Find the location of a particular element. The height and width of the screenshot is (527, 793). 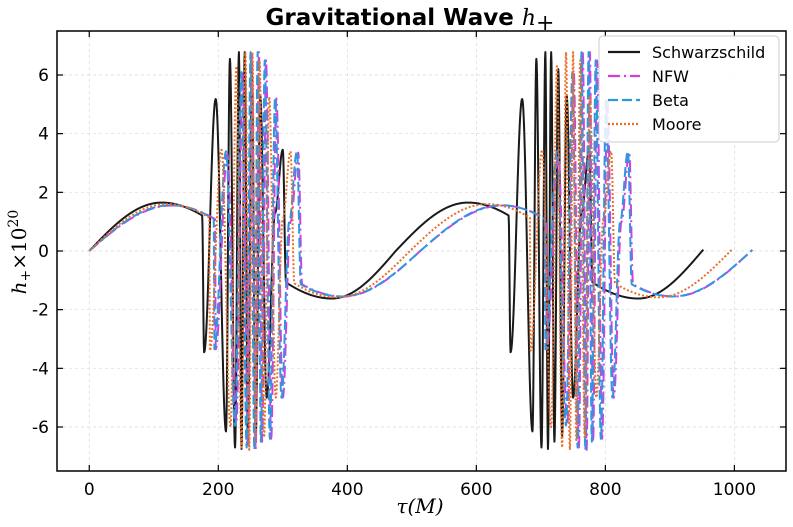

y-tick-label: 4 is located at coordinates (43, 135).